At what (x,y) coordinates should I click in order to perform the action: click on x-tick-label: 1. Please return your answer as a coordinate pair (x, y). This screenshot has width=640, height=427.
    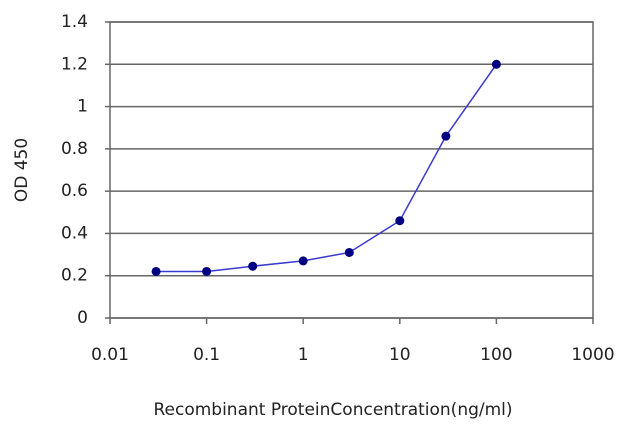
    Looking at the image, I should click on (303, 355).